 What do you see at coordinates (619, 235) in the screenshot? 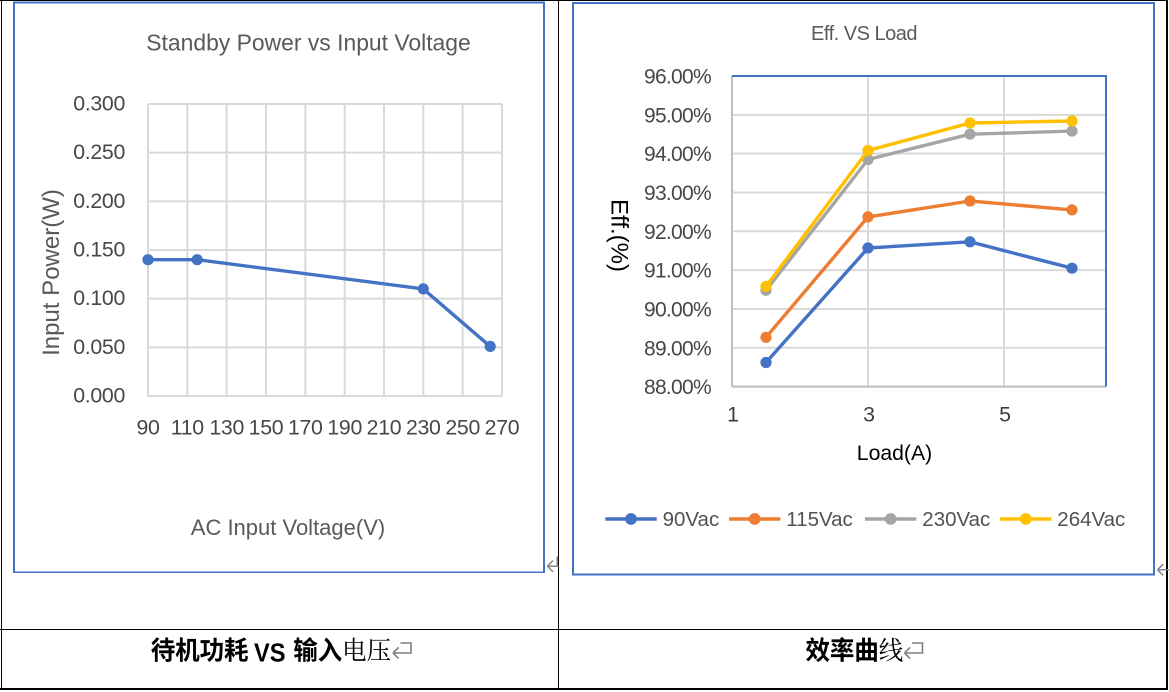
I see `svg-text: Eff.(%)` at bounding box center [619, 235].